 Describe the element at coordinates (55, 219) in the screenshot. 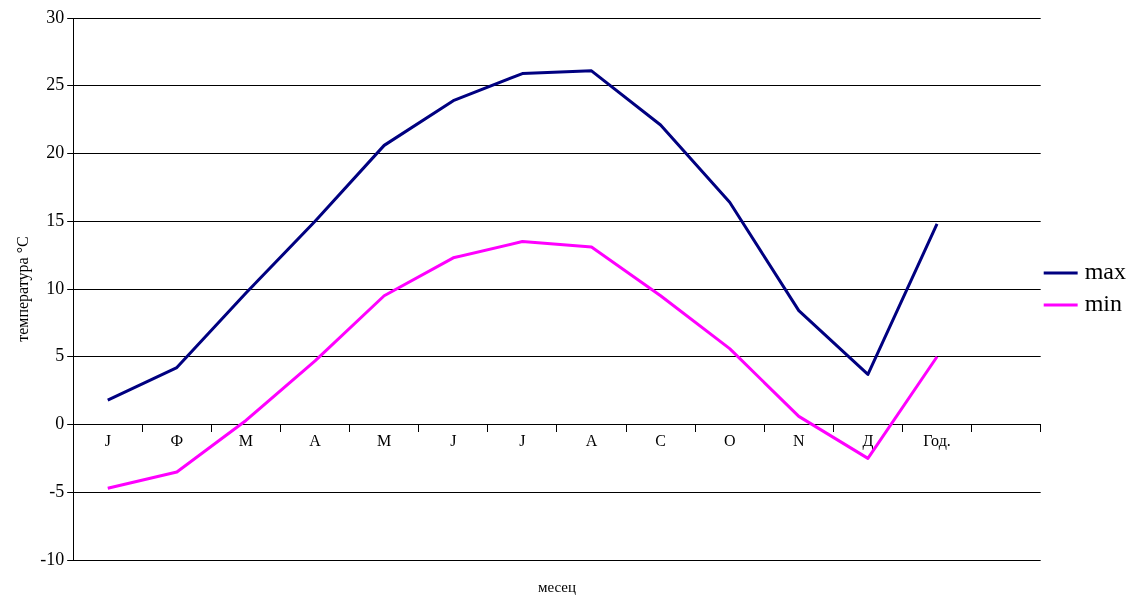

I see `y-tick-label: 15` at that location.